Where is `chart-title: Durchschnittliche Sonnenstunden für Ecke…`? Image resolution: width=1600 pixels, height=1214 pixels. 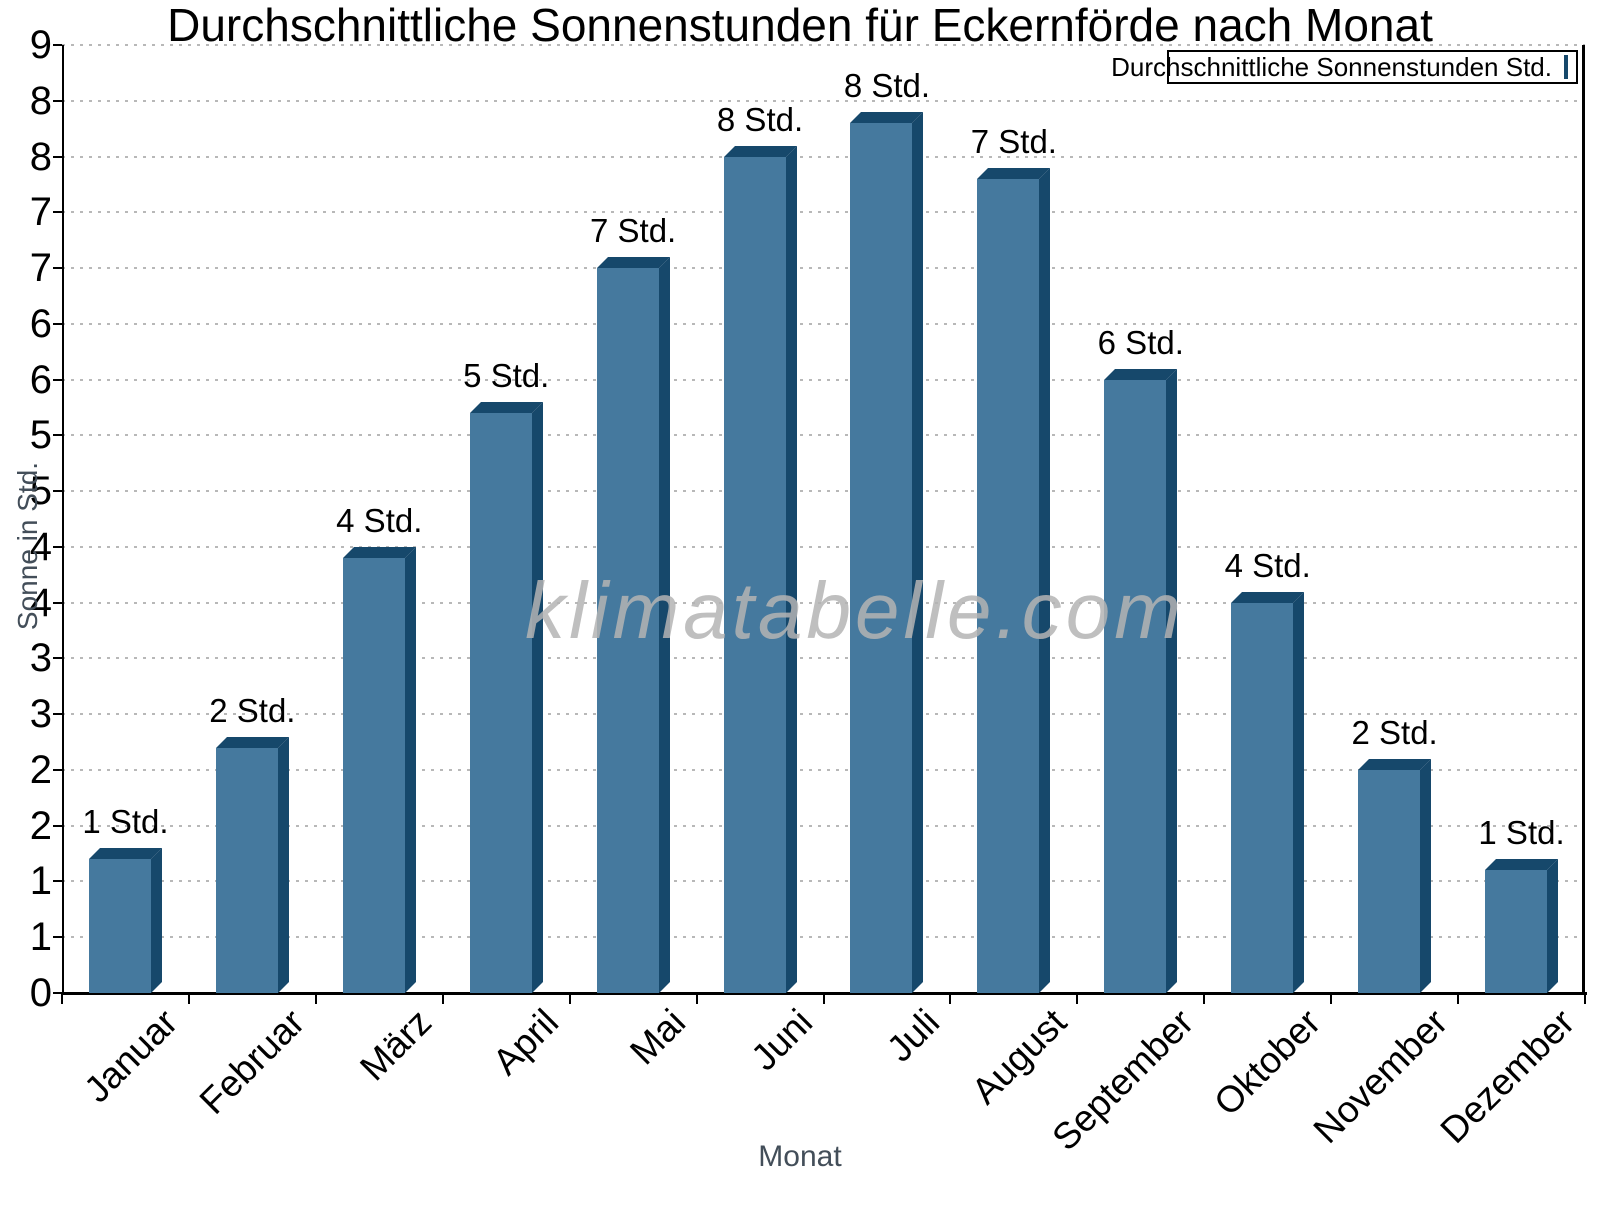 chart-title: Durchschnittliche Sonnenstunden für Ecke… is located at coordinates (800, 25).